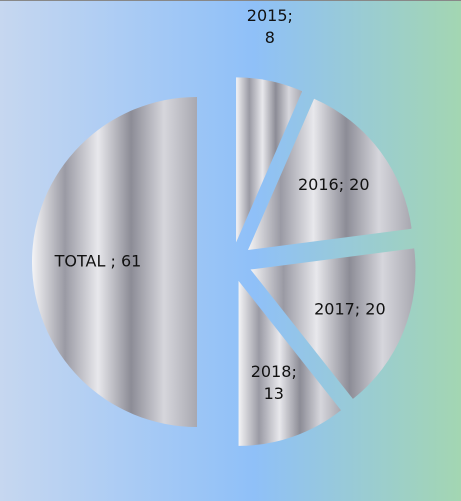 This screenshot has width=461, height=501. Describe the element at coordinates (98, 261) in the screenshot. I see `data-label: TOTAL ; 61` at that location.